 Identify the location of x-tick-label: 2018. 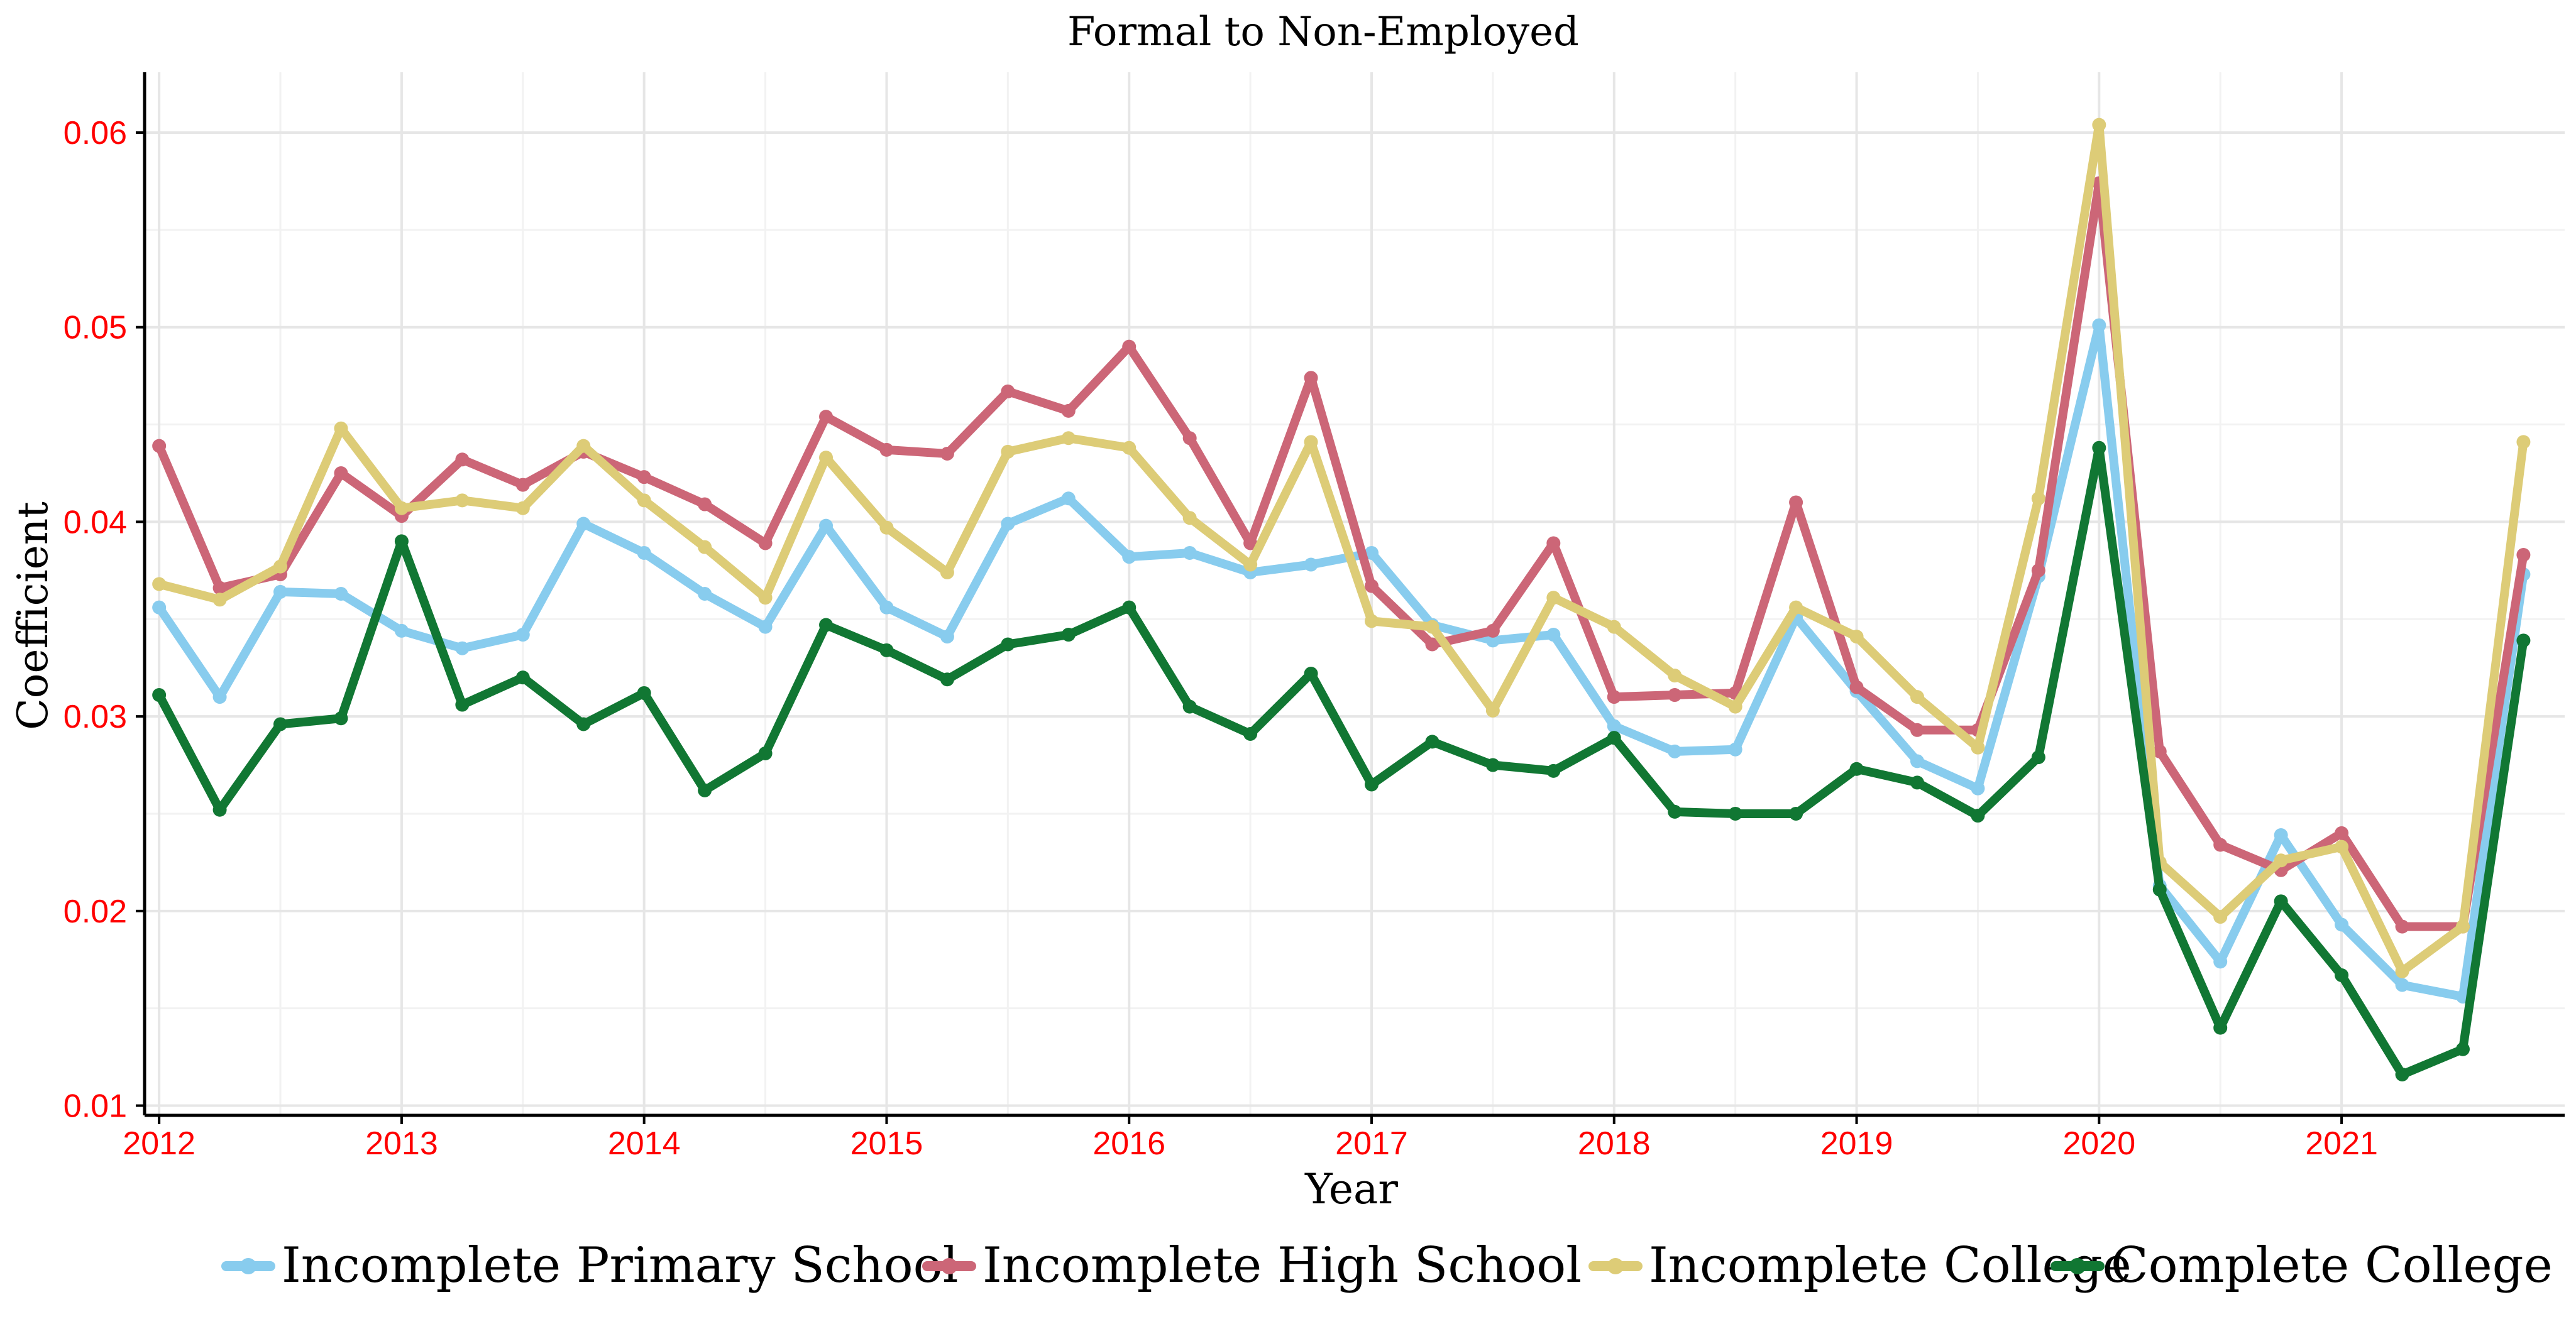
(1615, 1144).